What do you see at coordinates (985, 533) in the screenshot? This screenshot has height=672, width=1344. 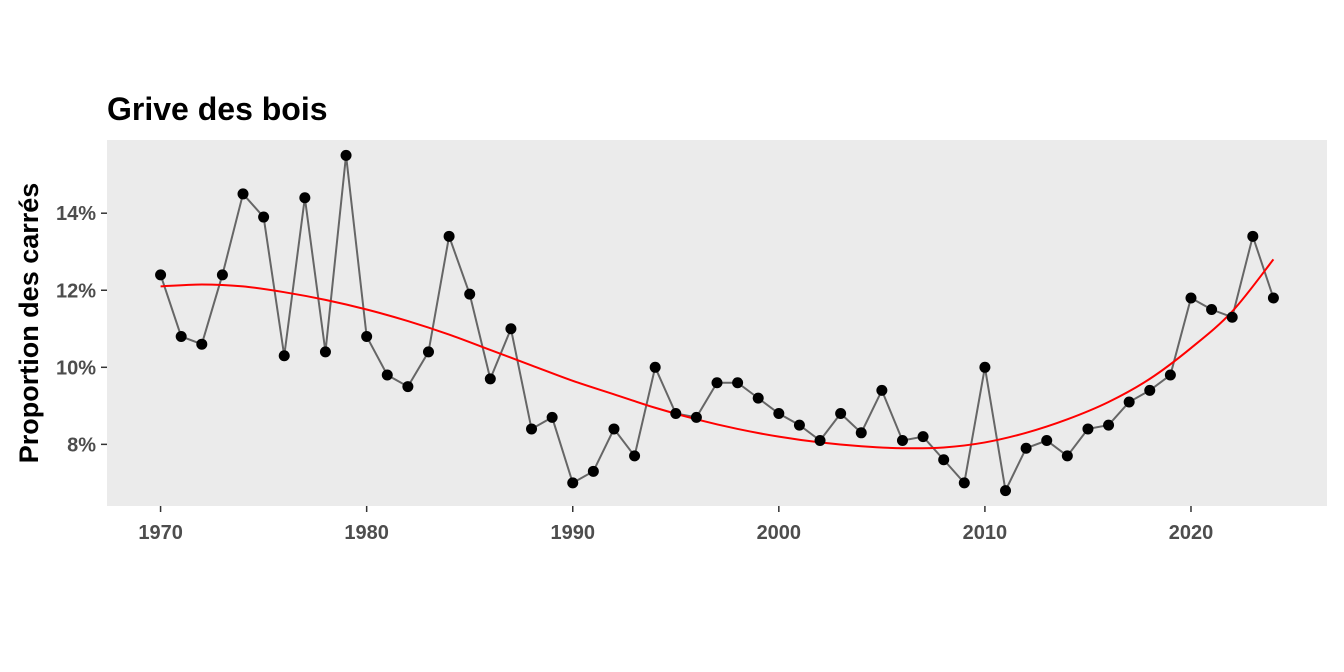 I see `x-tick-label: 2010` at bounding box center [985, 533].